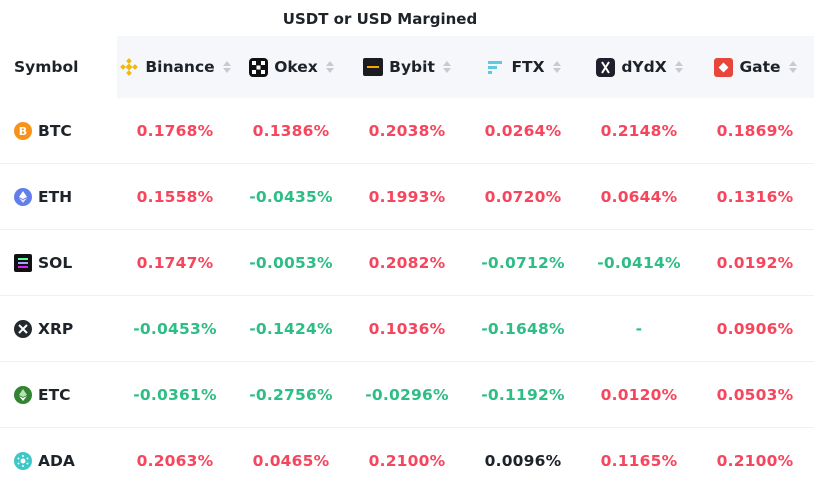  I want to click on rate-cell-gate: 0.0192%, so click(755, 262).